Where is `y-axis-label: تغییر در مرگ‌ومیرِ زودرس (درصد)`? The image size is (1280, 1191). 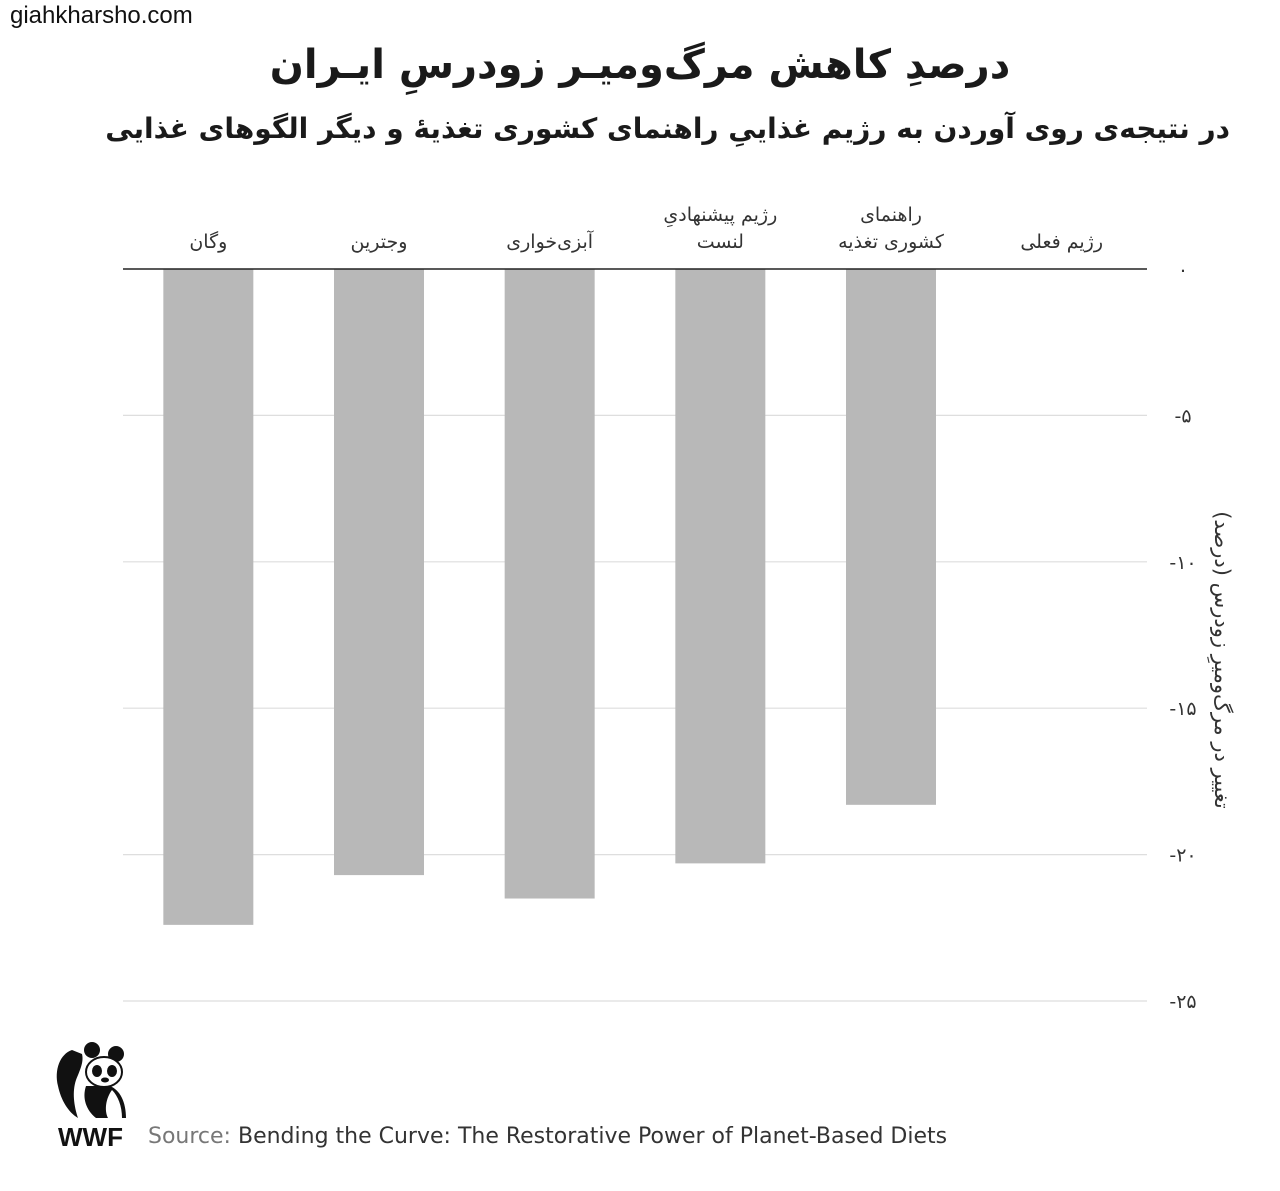 y-axis-label: تغییر در مرگ‌ومیرِ زودرس (درصد) is located at coordinates (1222, 660).